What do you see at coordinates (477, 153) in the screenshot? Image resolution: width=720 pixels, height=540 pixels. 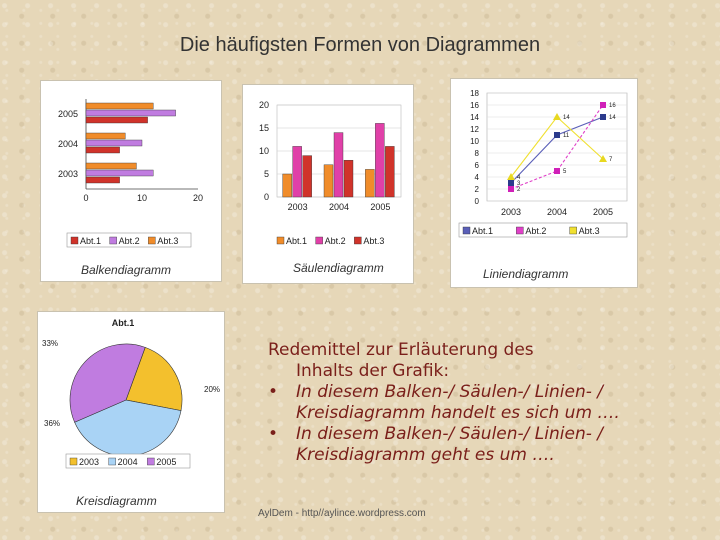 I see `tick-label: 8` at bounding box center [477, 153].